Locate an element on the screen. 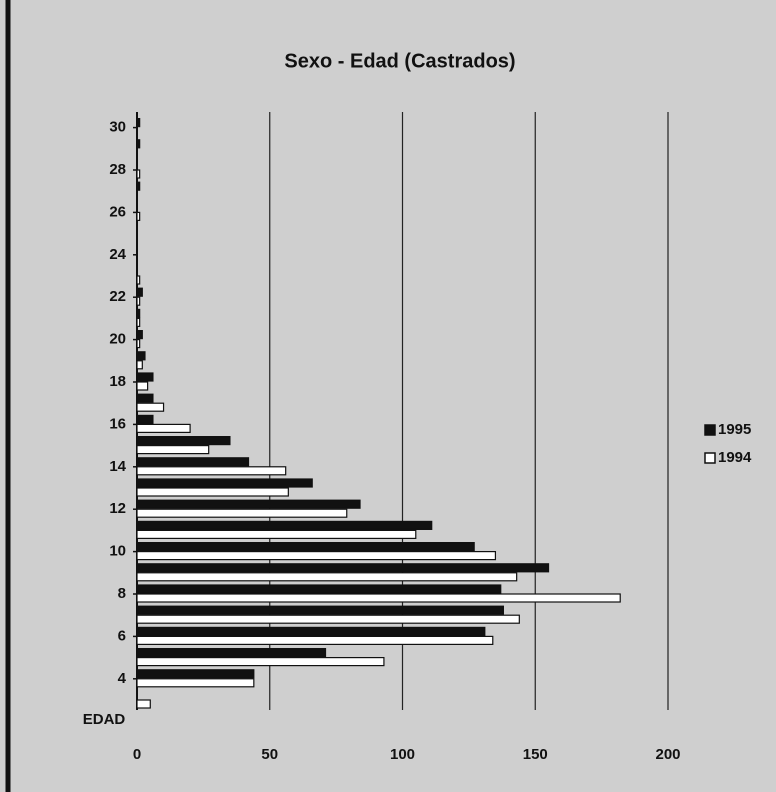 Image resolution: width=776 pixels, height=792 pixels. x-tick-label: 100 is located at coordinates (402, 754).